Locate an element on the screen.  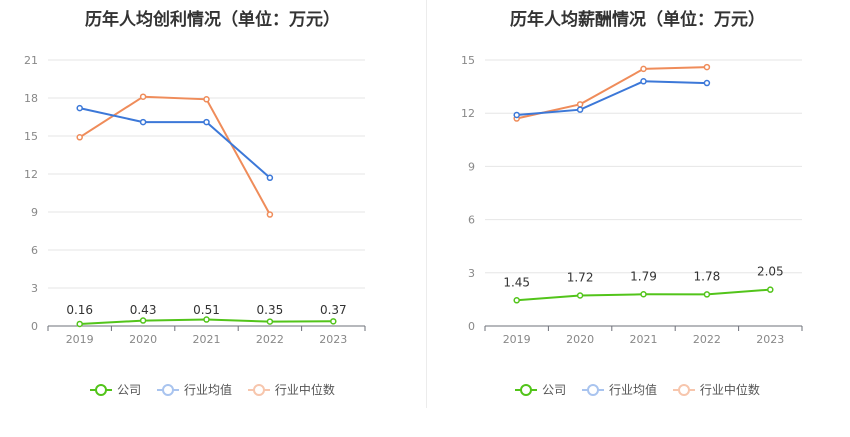
data-label: 1.79 is located at coordinates (643, 276).